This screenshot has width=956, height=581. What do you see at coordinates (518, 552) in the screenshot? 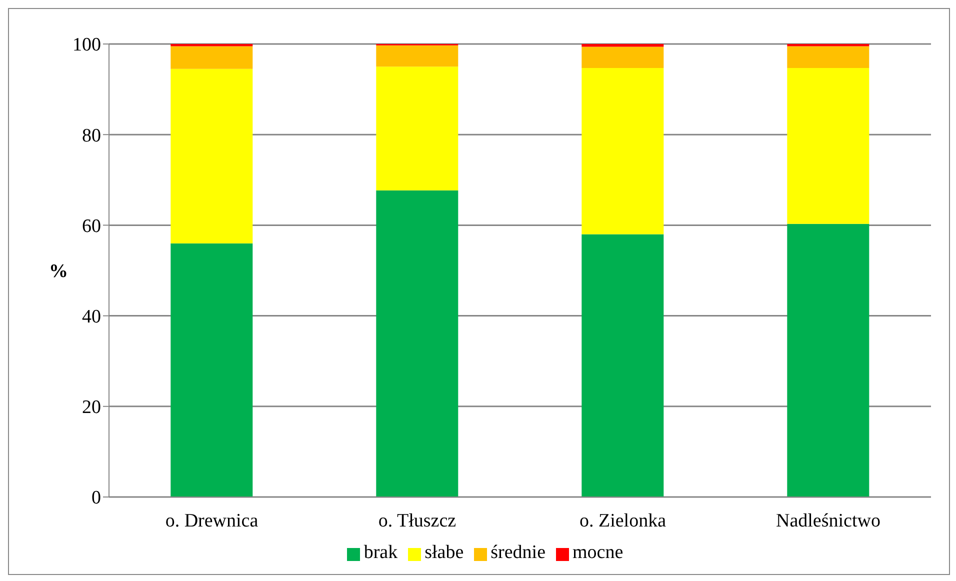
I see `legend-label: średnie` at bounding box center [518, 552].